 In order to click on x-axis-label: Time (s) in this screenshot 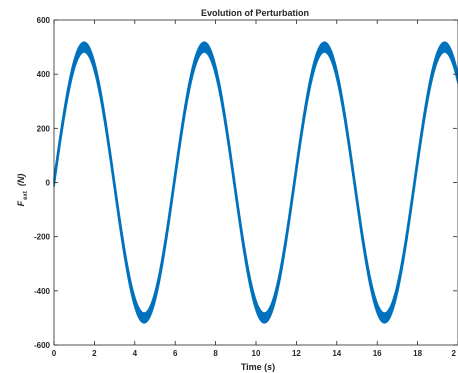, I will do `click(258, 367)`.